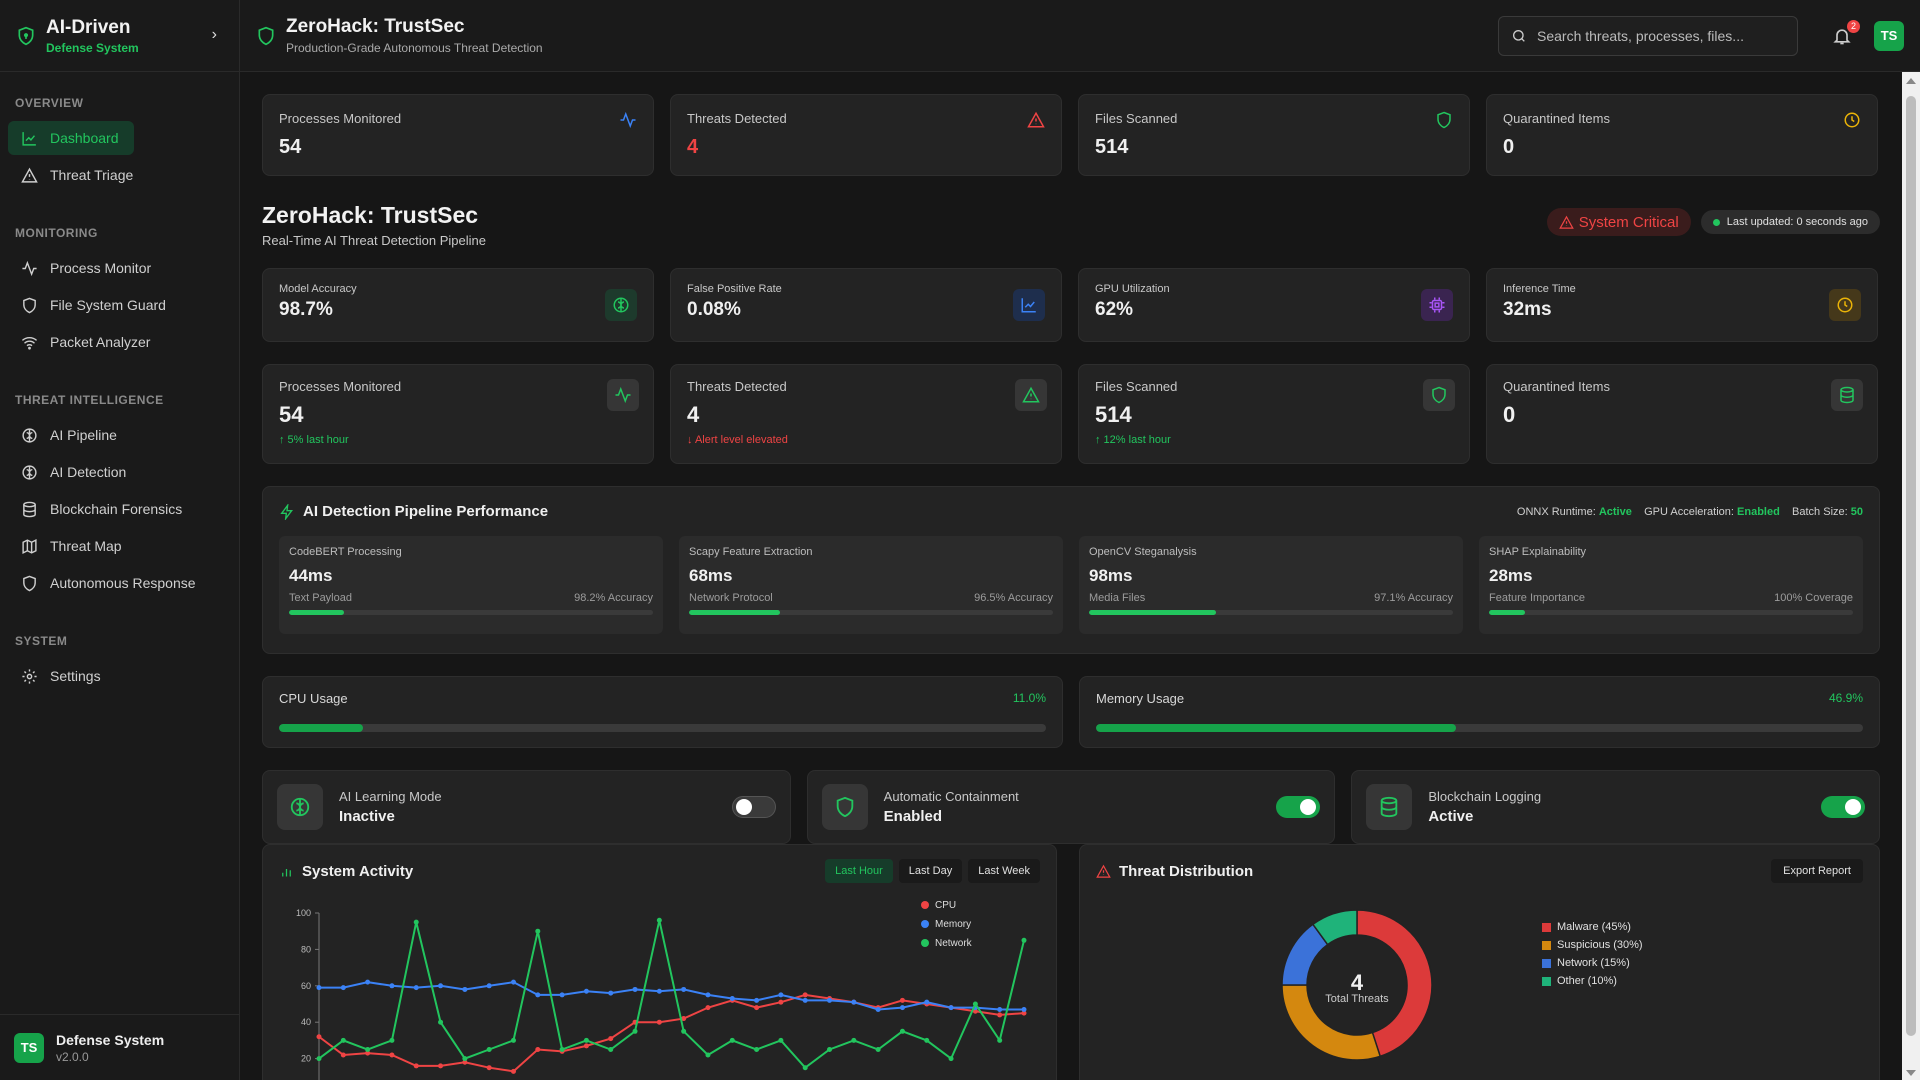  What do you see at coordinates (1004, 871) in the screenshot?
I see `tab-last-week: Last Week` at bounding box center [1004, 871].